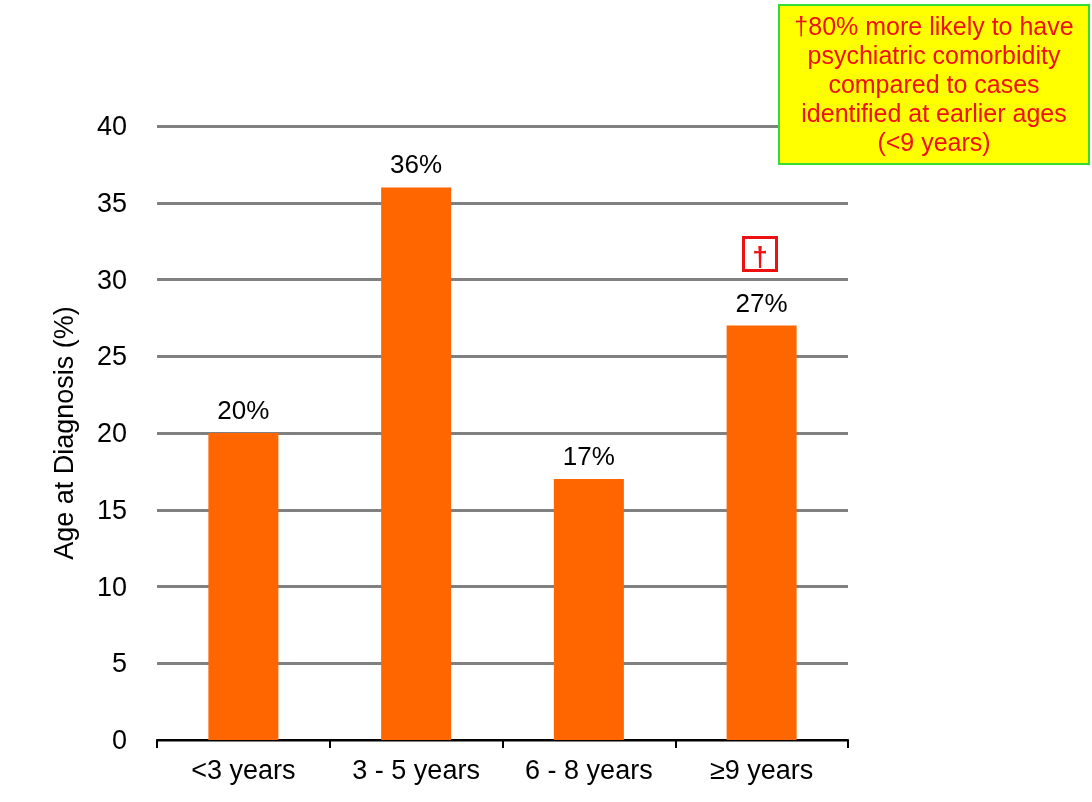 The image size is (1092, 802). Describe the element at coordinates (111, 509) in the screenshot. I see `y-tick-label: 15` at that location.